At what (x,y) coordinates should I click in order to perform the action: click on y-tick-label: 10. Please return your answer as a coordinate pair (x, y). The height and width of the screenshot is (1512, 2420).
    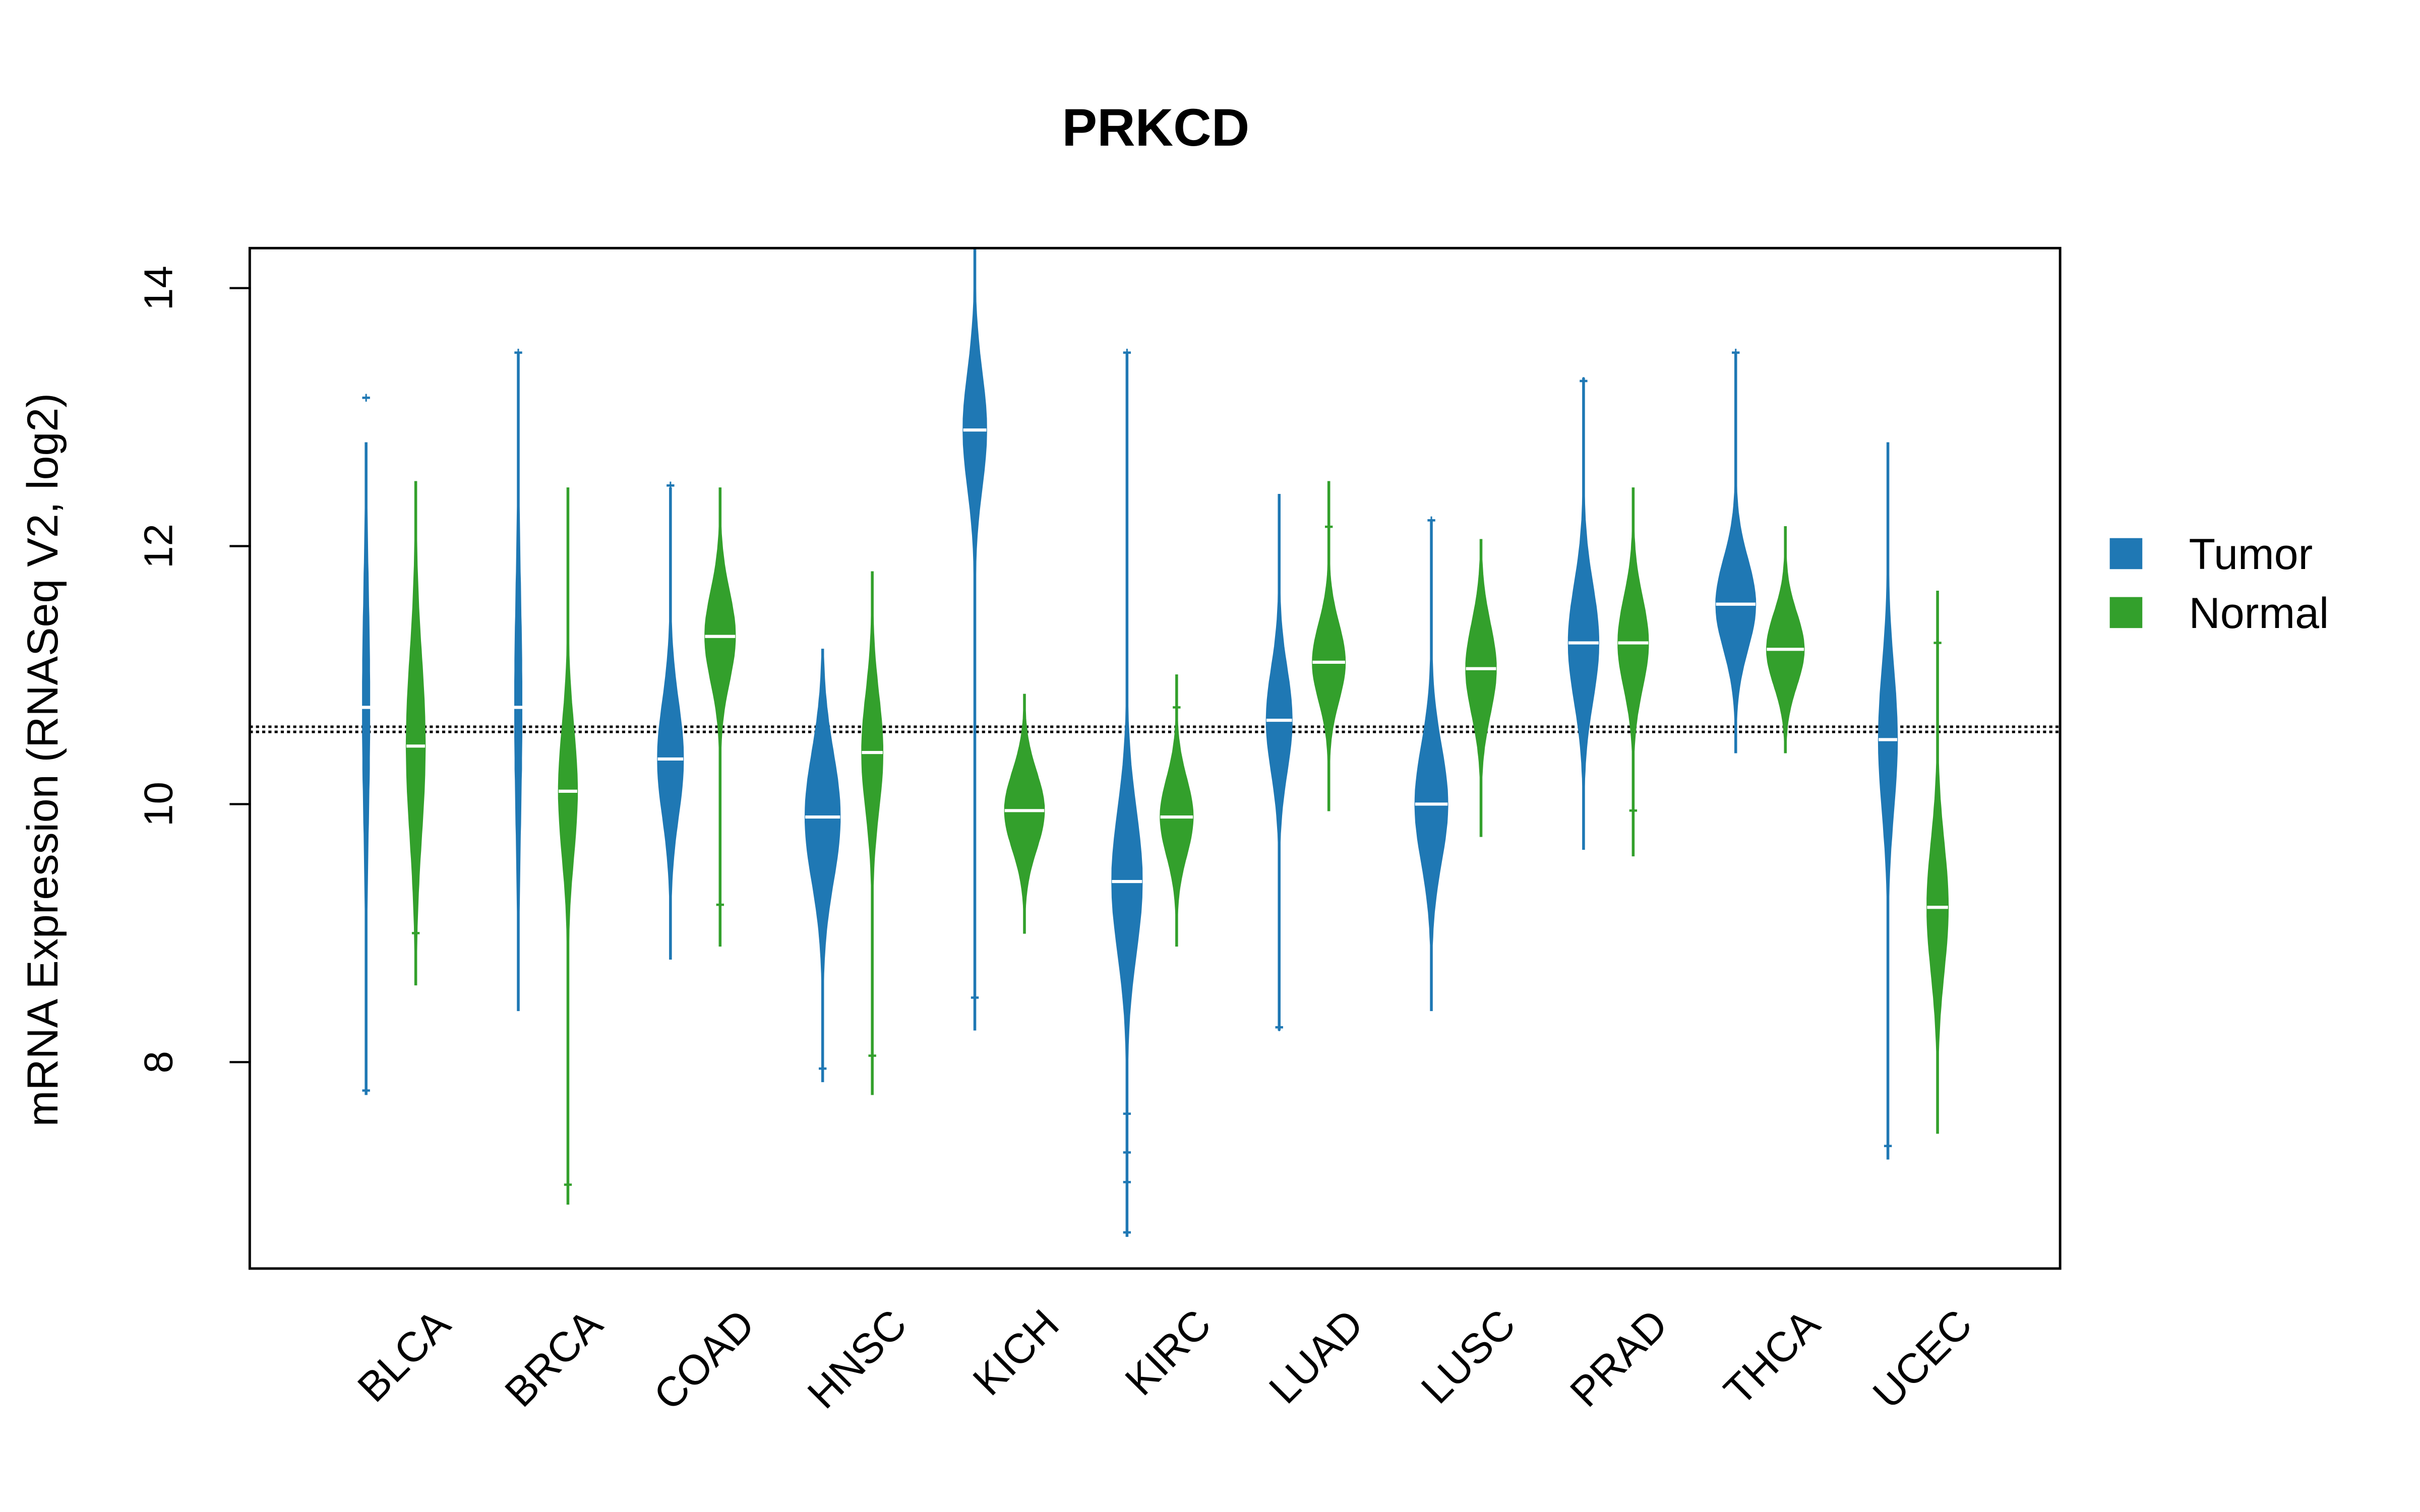
    Looking at the image, I should click on (158, 804).